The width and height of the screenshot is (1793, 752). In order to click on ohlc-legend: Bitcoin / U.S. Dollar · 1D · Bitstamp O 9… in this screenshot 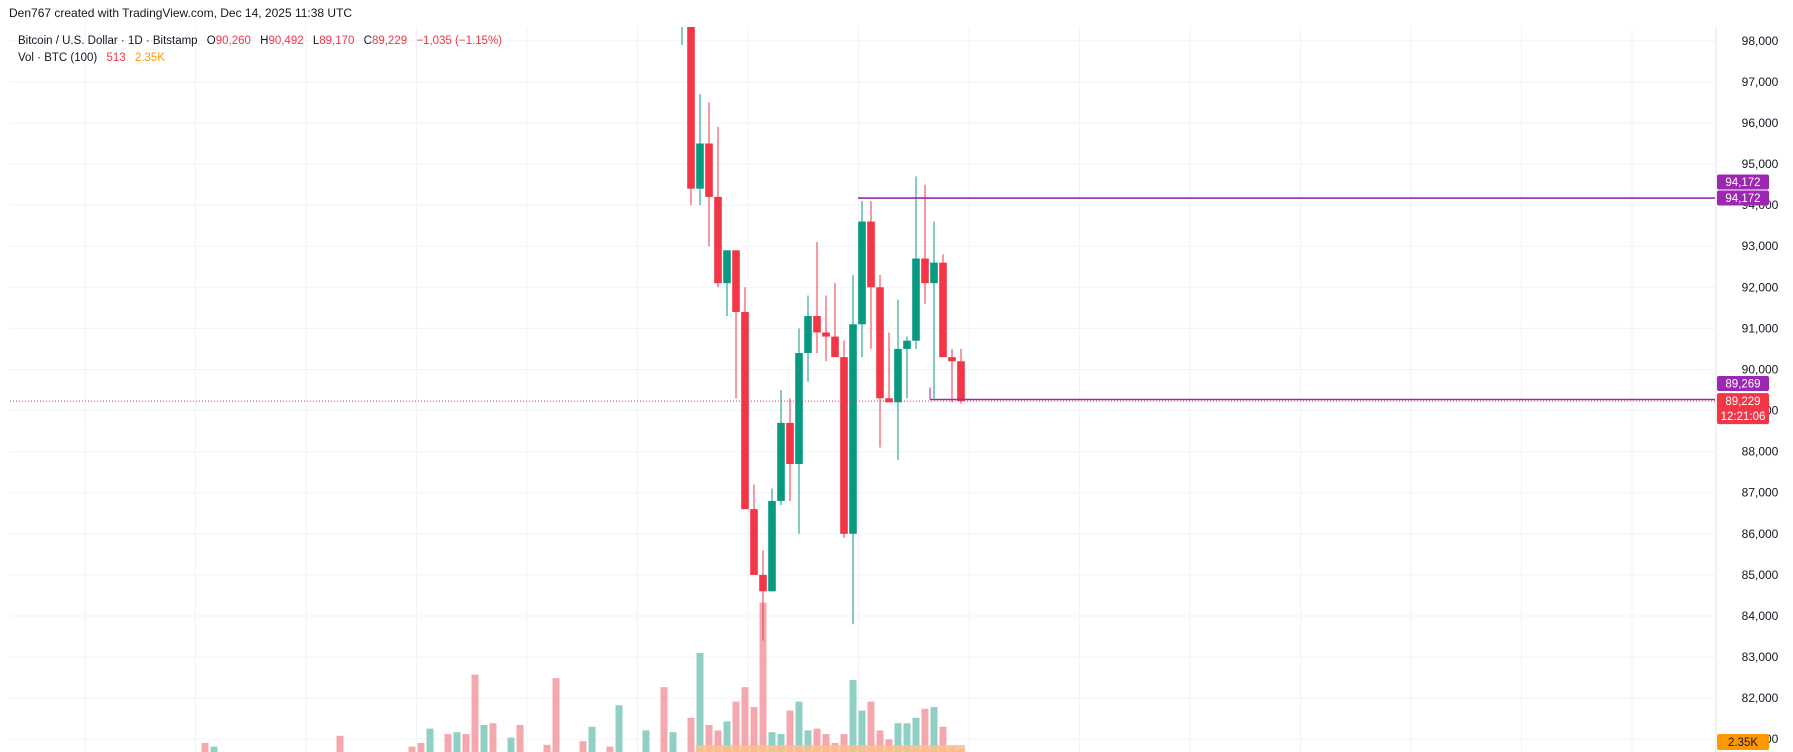, I will do `click(260, 41)`.